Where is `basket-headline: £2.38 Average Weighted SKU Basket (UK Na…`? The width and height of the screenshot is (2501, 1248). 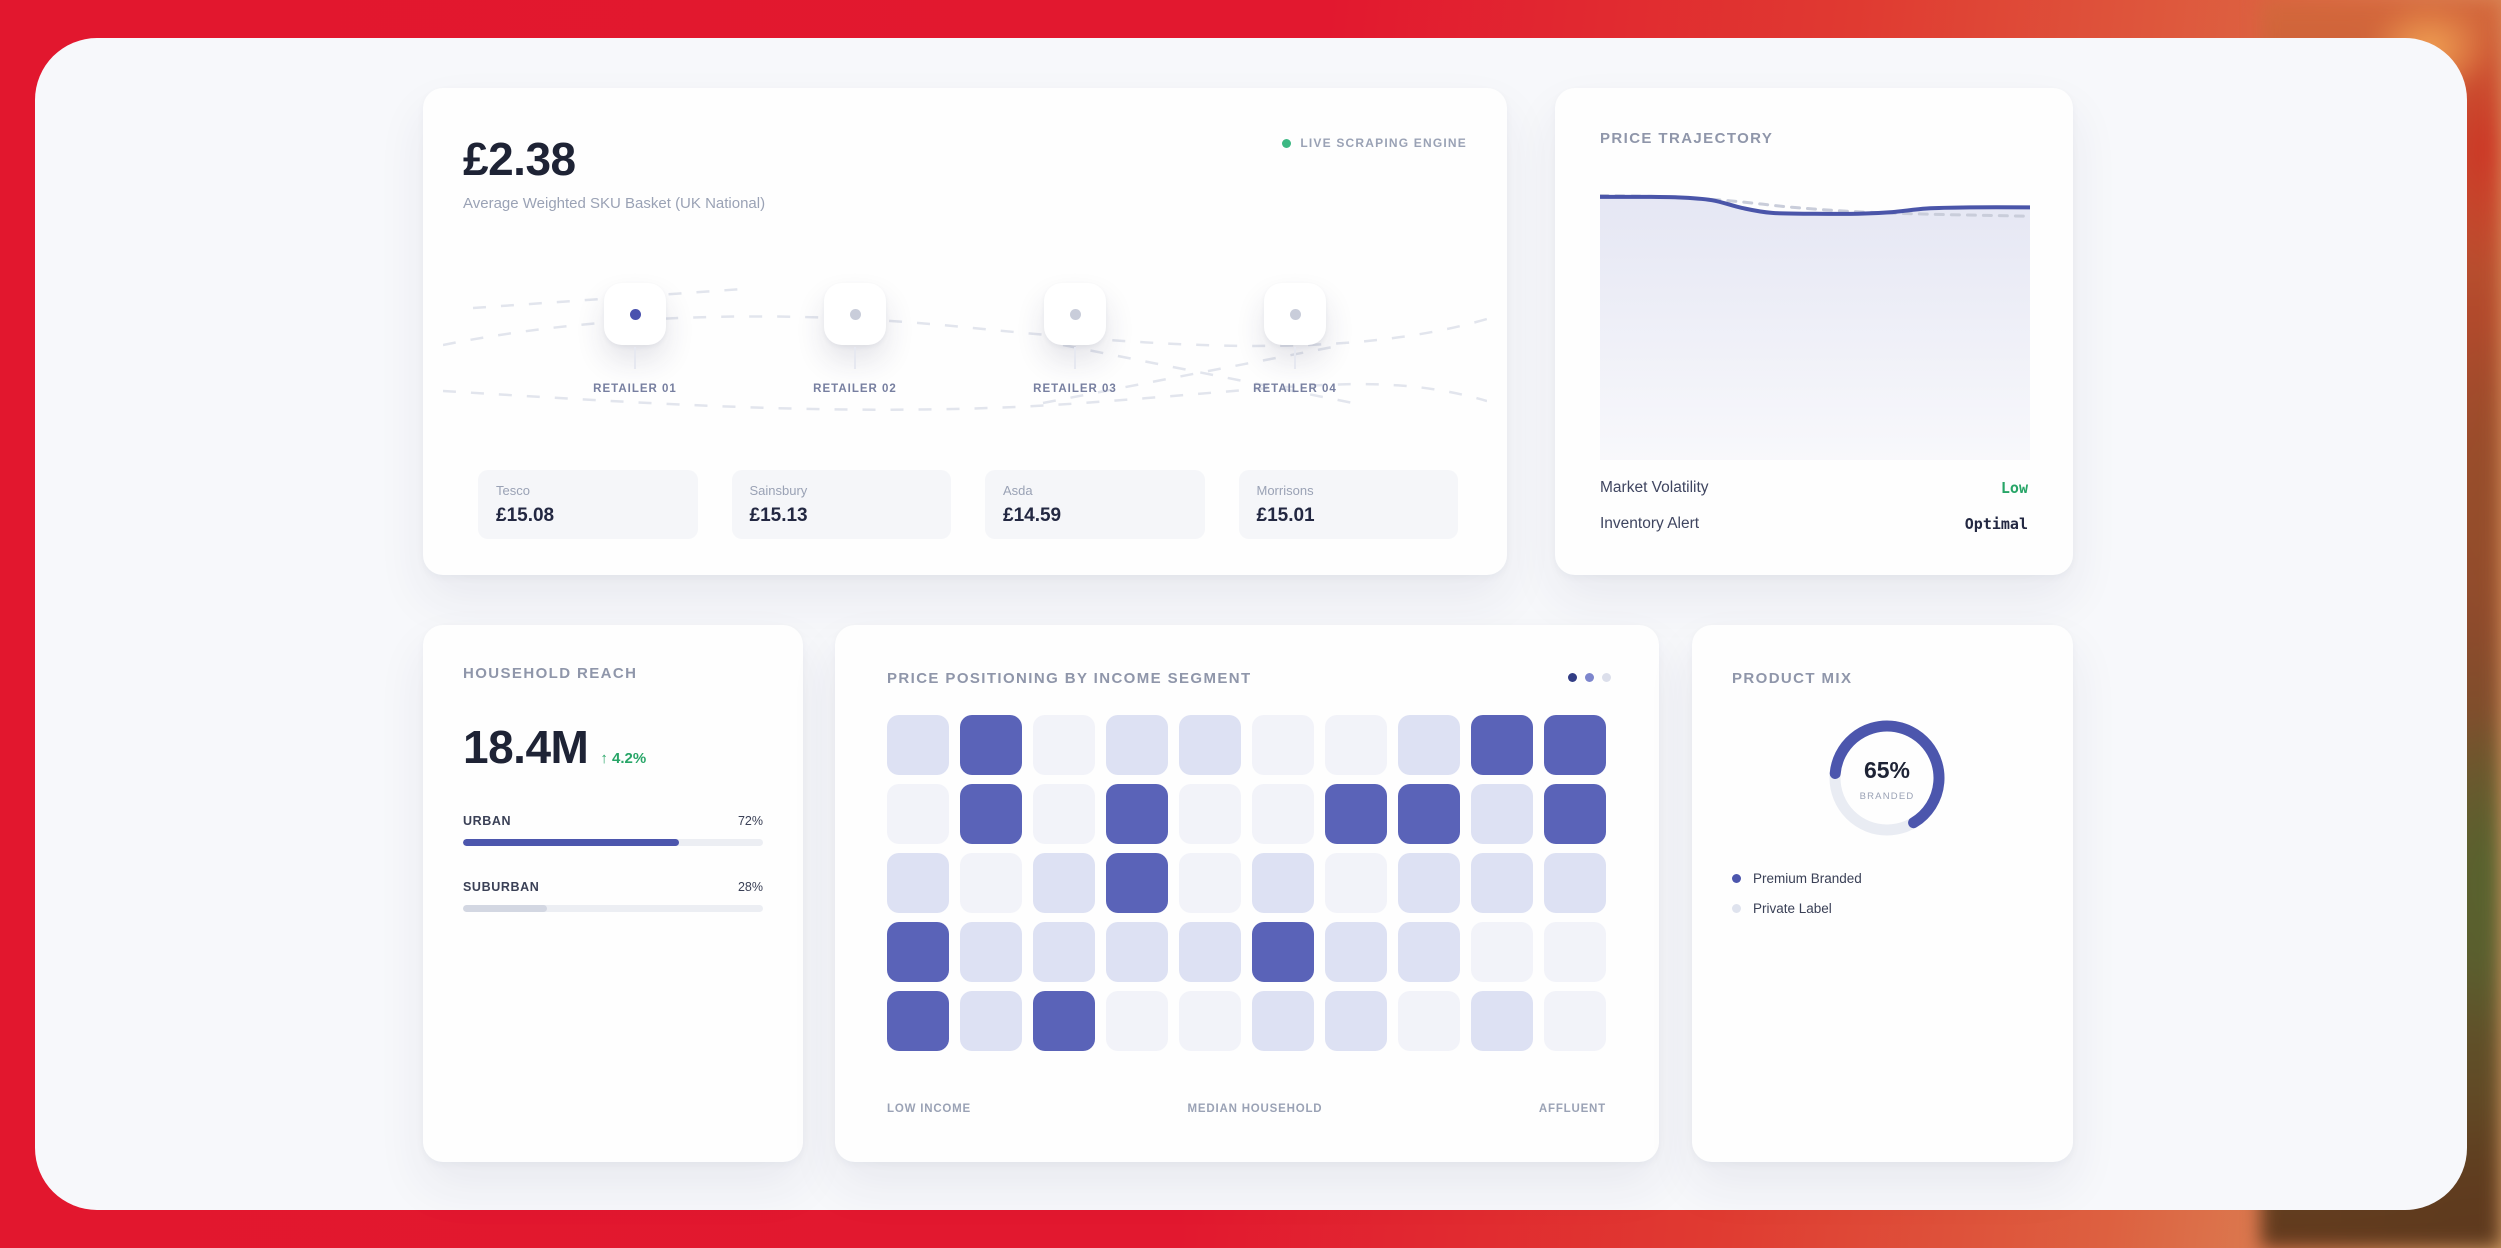 basket-headline: £2.38 Average Weighted SKU Basket (UK Na… is located at coordinates (614, 172).